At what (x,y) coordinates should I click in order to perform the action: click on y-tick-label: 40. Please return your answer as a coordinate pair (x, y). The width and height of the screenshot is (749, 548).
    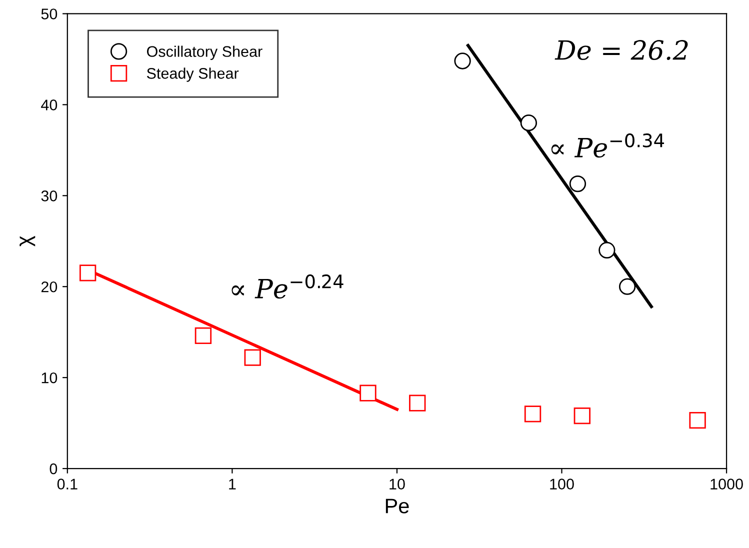
    Looking at the image, I should click on (49, 105).